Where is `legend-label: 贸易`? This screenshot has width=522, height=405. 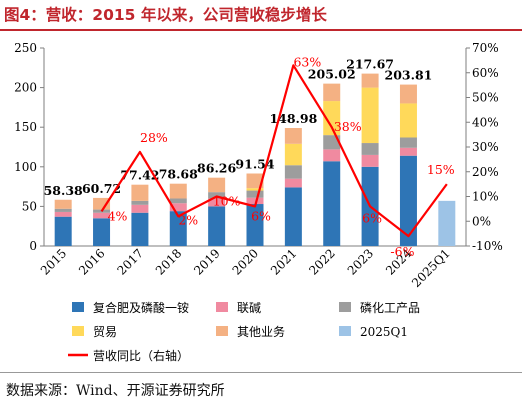
legend-label: 贸易 is located at coordinates (105, 332).